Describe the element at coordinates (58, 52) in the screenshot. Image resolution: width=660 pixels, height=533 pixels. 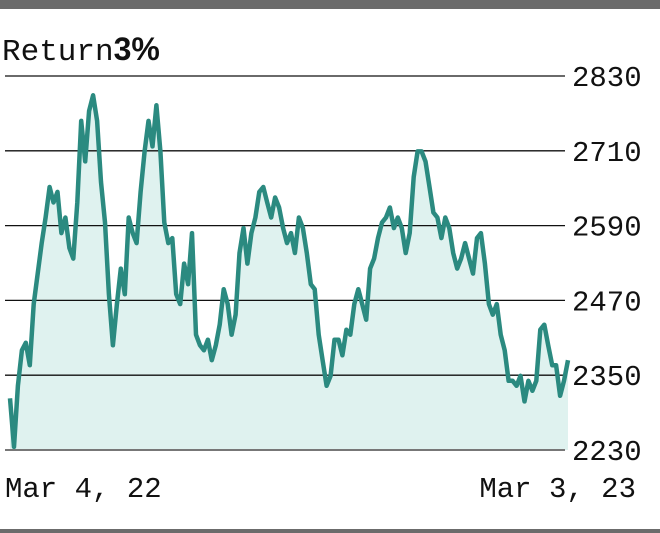
I see `title-text: Return` at that location.